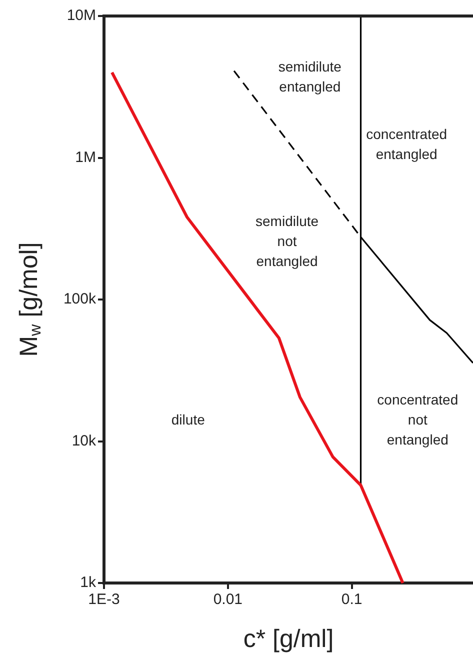 The width and height of the screenshot is (473, 666). I want to click on y-tick-label: 1k, so click(88, 583).